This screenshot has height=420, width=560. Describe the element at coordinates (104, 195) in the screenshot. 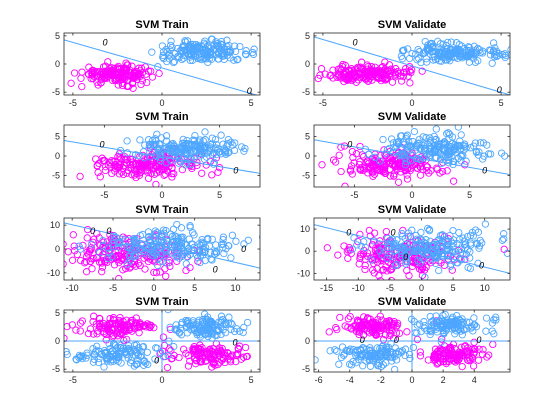

I see `x-tick-label: -5` at that location.